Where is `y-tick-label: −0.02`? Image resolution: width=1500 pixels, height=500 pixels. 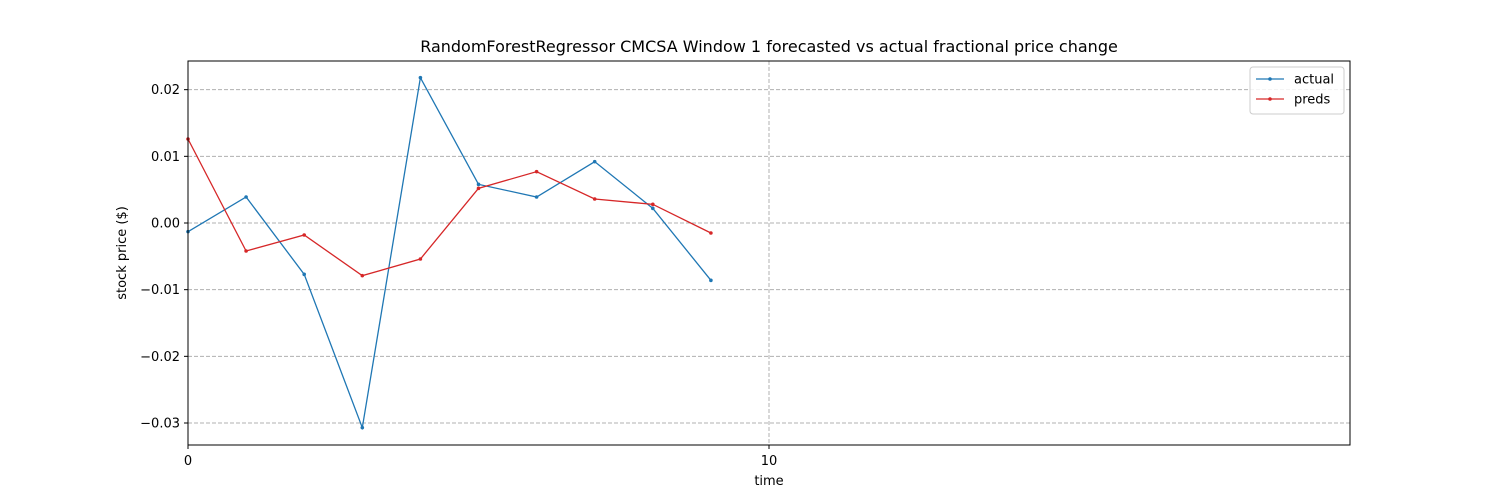 y-tick-label: −0.02 is located at coordinates (160, 357).